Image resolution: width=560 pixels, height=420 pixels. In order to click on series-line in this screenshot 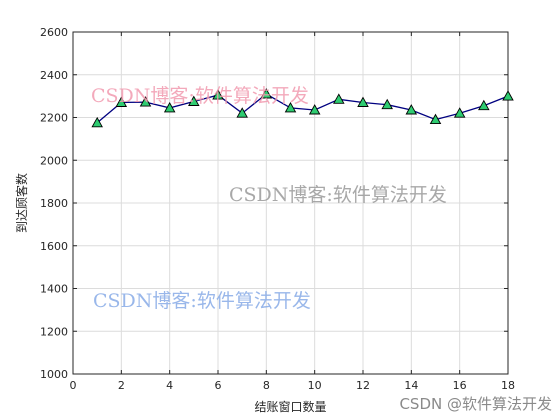, I will do `click(302, 108)`.